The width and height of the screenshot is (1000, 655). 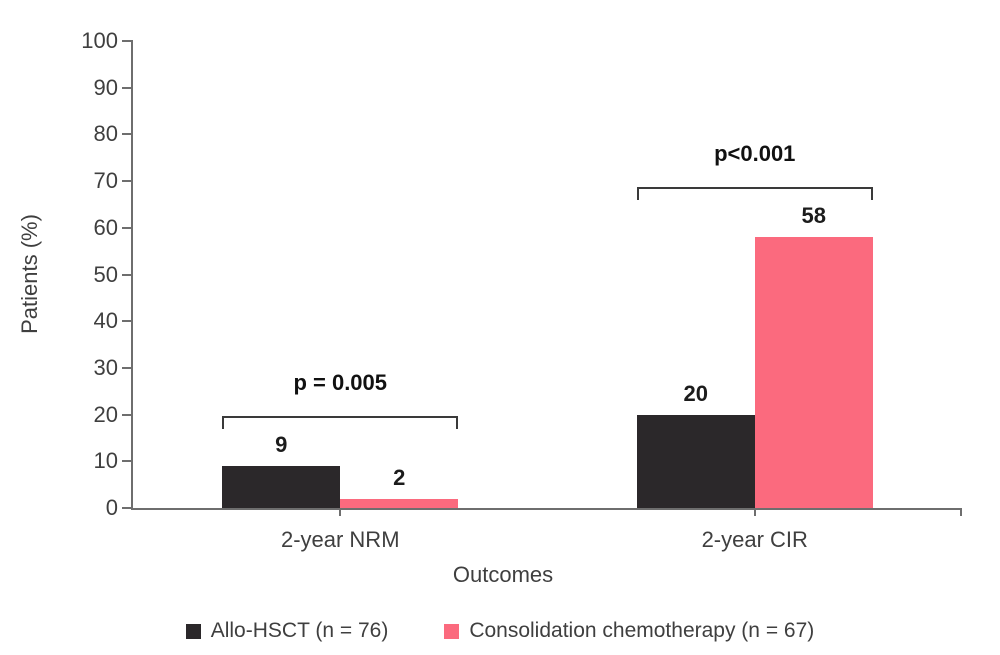 I want to click on y-tick-label: 90, so click(x=105, y=87).